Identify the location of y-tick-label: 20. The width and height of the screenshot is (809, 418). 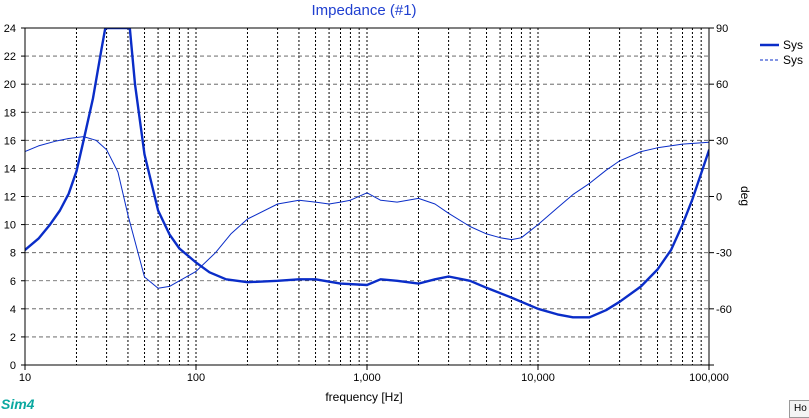
(10, 85).